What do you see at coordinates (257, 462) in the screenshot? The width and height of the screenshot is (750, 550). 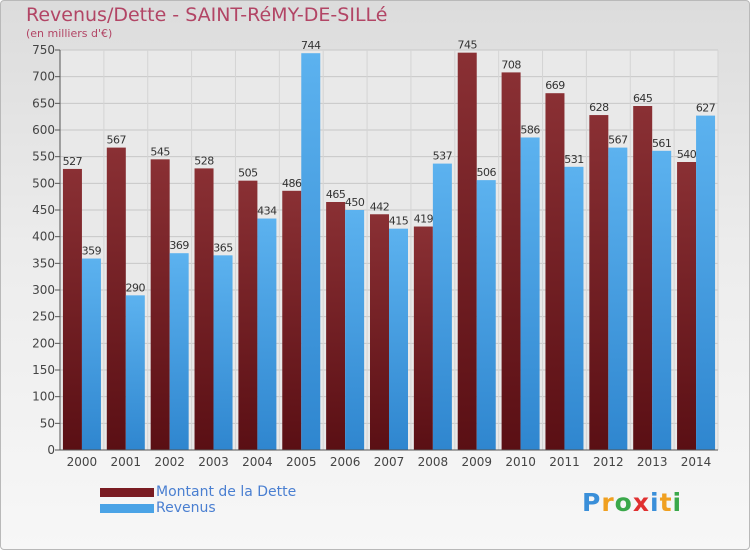 I see `x-tick-label: 2004` at bounding box center [257, 462].